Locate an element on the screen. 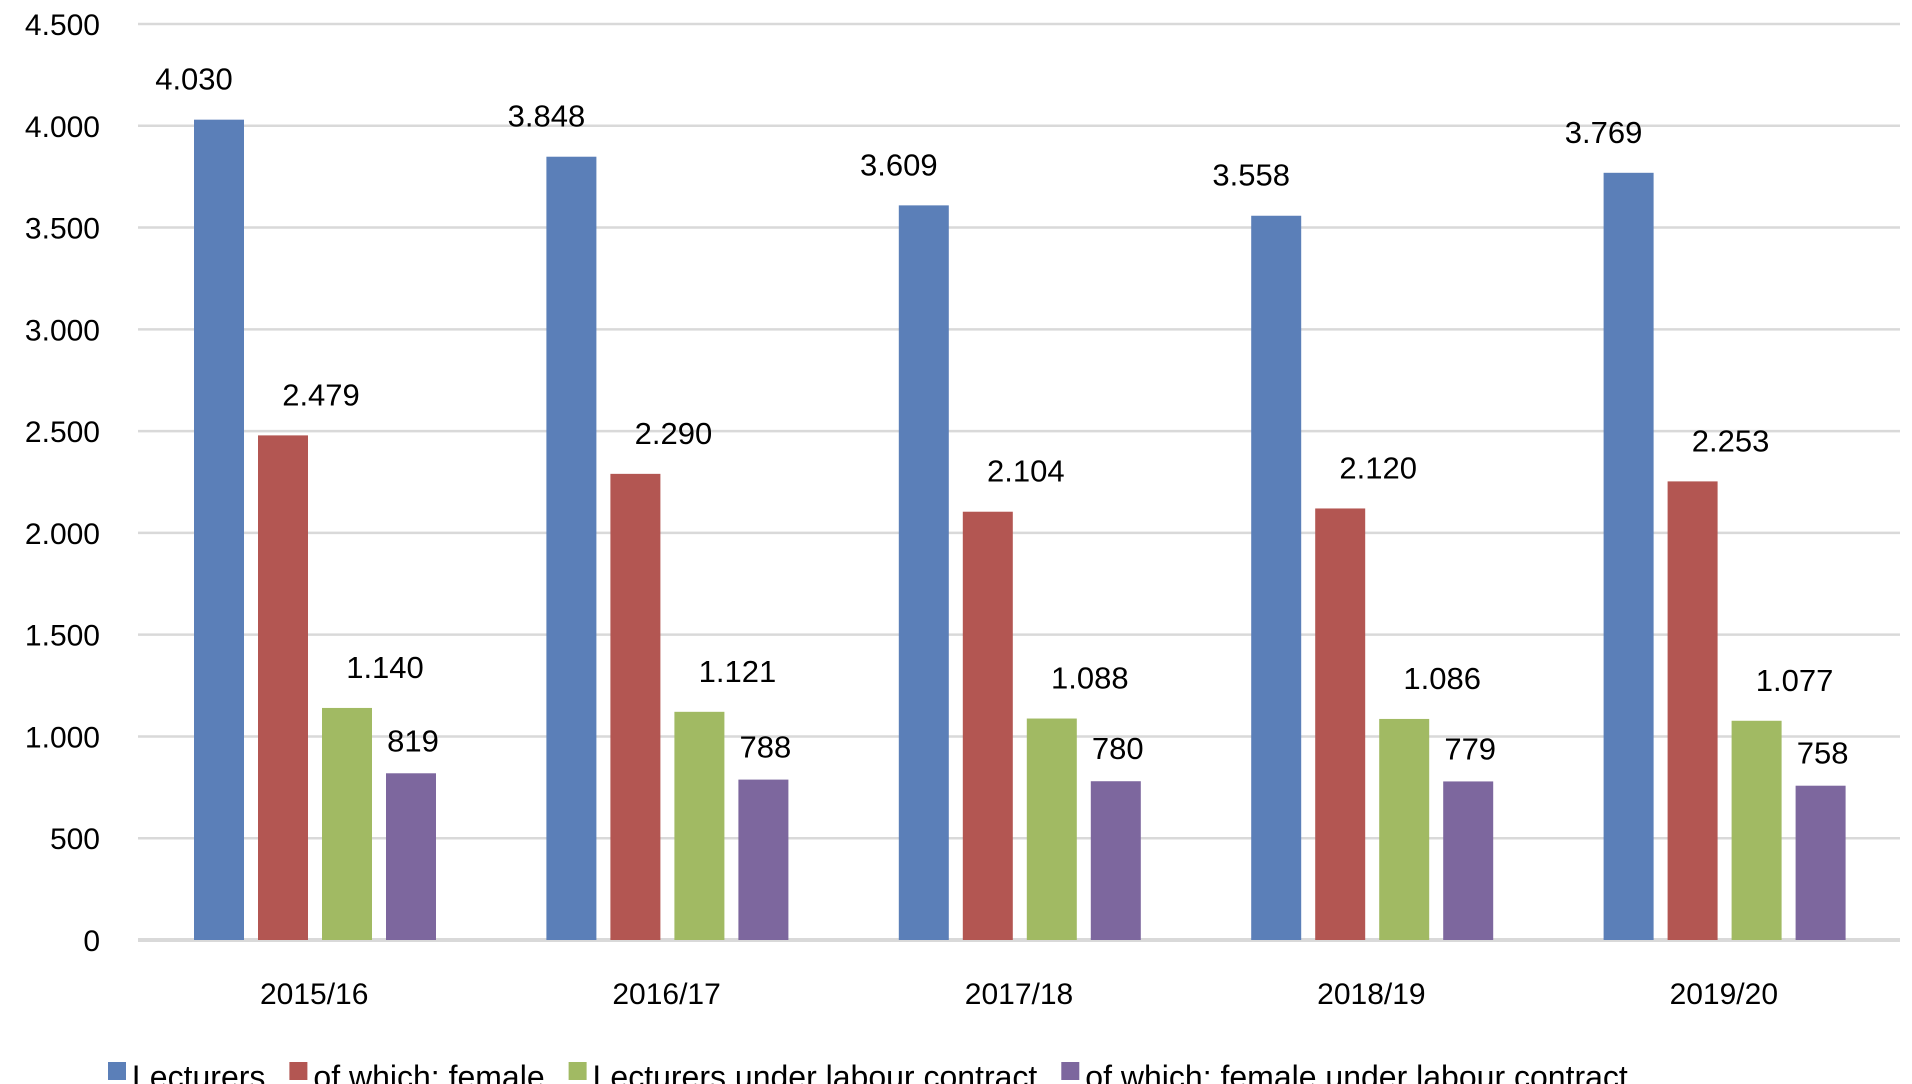 This screenshot has width=1912, height=1084. y-tick-label: 4.500 is located at coordinates (62, 25).